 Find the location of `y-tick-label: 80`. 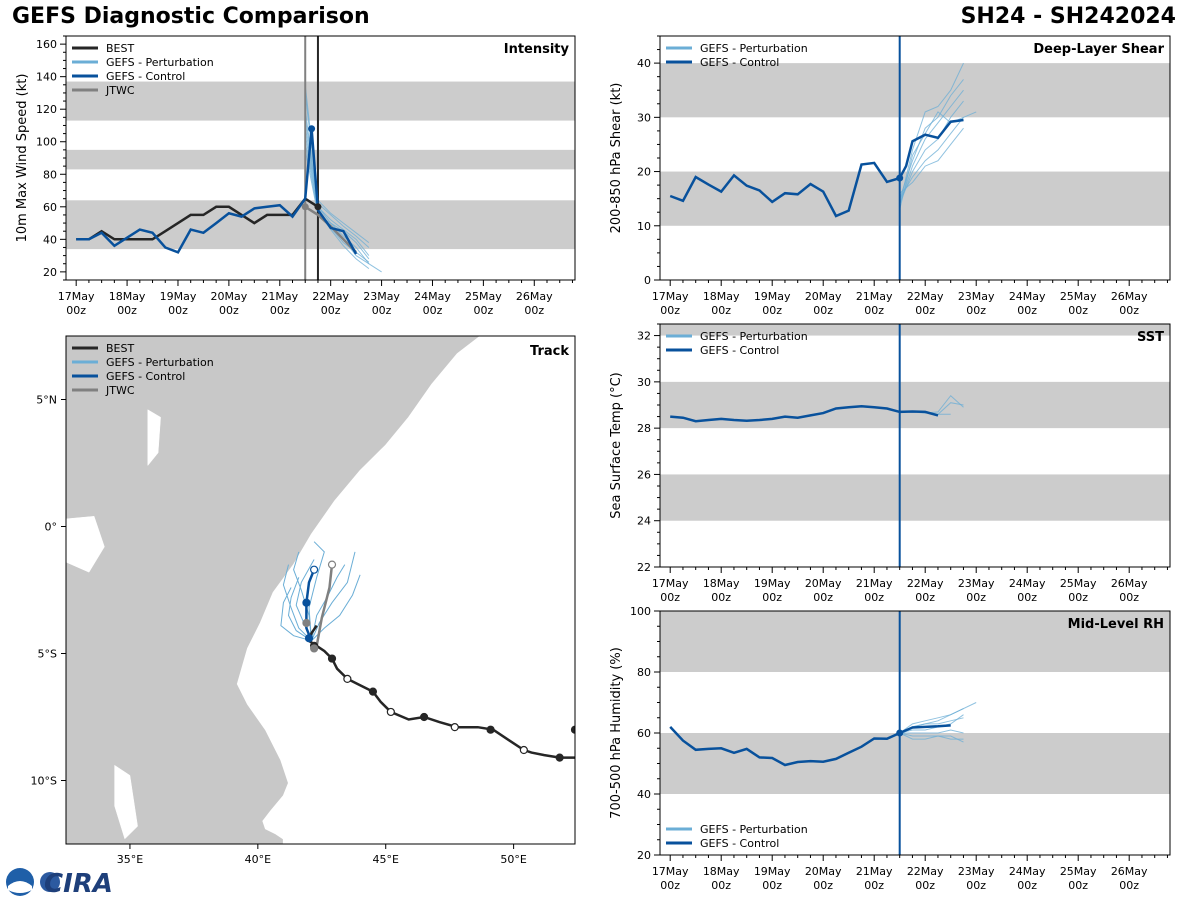

y-tick-label: 80 is located at coordinates (50, 174).